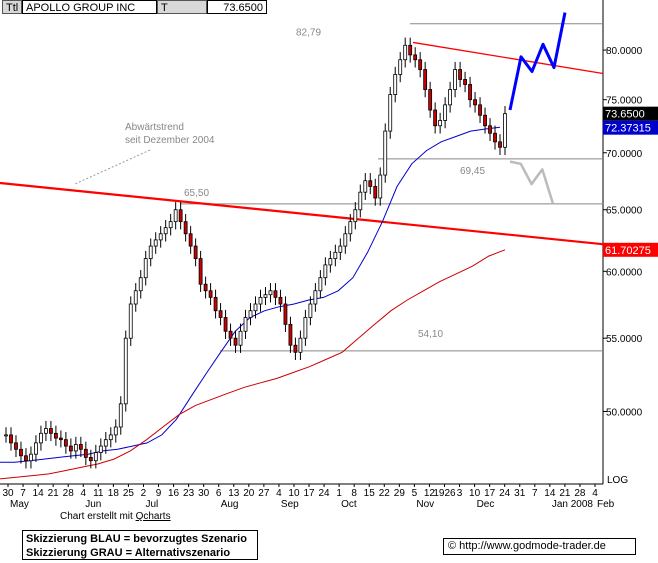 This screenshot has height=563, width=658. Describe the element at coordinates (415, 493) in the screenshot. I see `x-tick-label: 5` at that location.